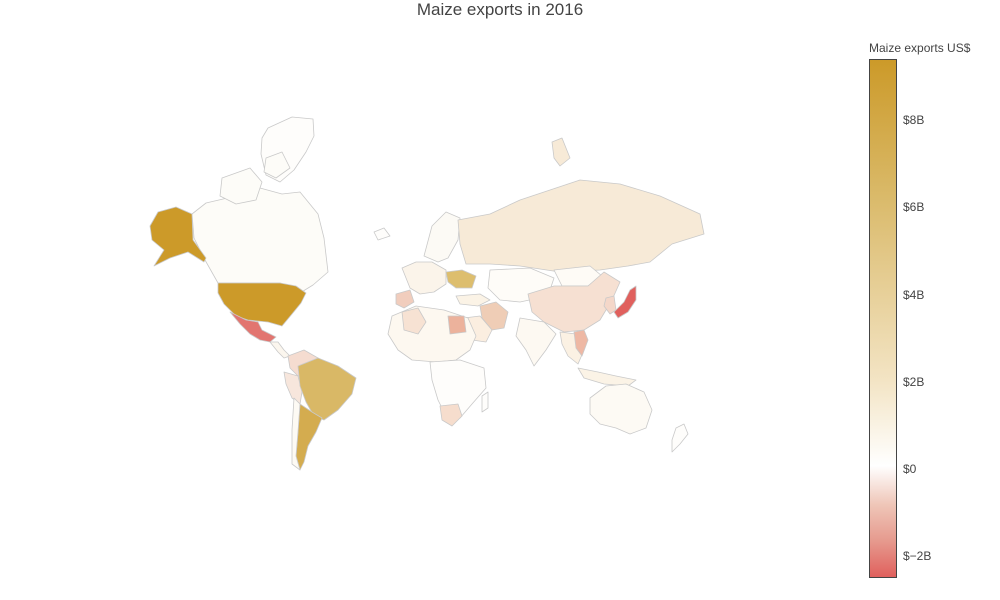 This screenshot has width=1000, height=600. Describe the element at coordinates (621, 409) in the screenshot. I see `country-australia` at that location.